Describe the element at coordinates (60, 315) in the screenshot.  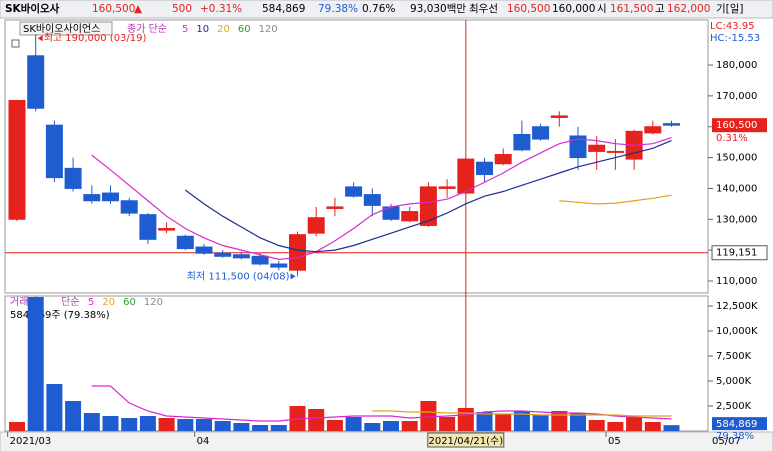
I see `volume-info: 584,869주 (79.38%)` at that location.